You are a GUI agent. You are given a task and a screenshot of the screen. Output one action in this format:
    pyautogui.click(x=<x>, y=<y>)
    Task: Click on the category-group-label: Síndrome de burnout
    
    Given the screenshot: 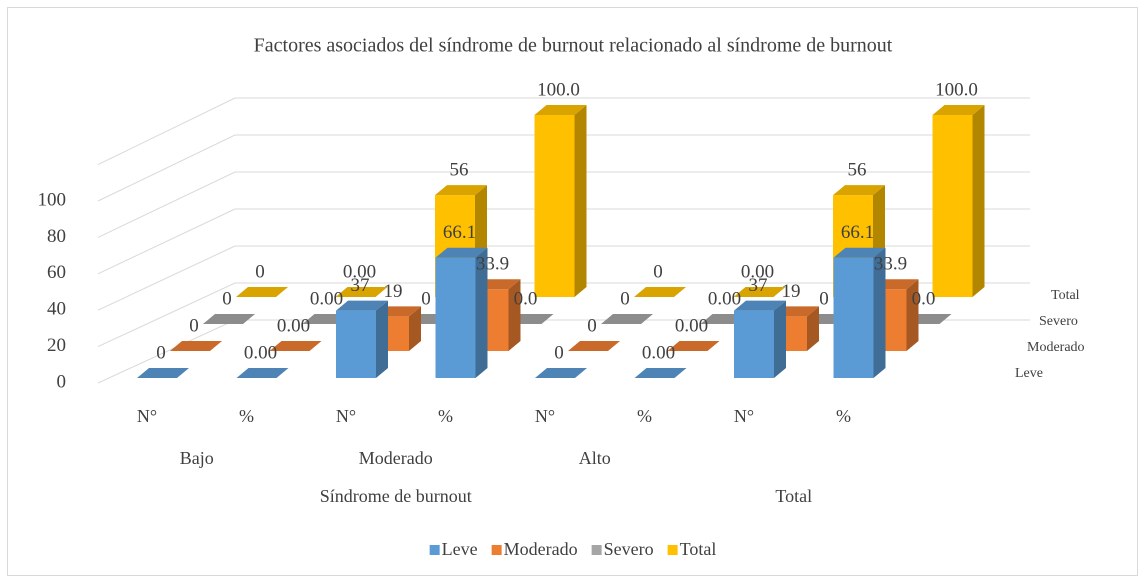 What is the action you would take?
    pyautogui.click(x=396, y=496)
    